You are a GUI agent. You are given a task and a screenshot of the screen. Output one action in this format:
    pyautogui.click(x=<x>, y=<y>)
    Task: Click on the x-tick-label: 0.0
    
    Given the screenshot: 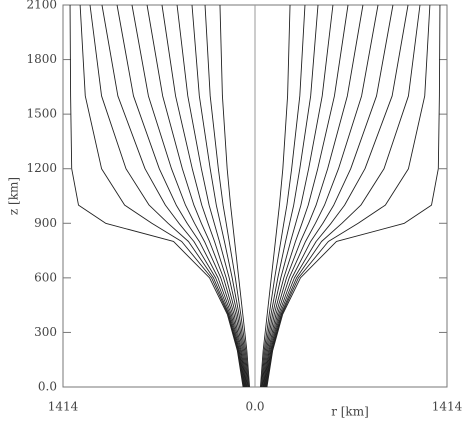 What is the action you would take?
    pyautogui.click(x=254, y=407)
    